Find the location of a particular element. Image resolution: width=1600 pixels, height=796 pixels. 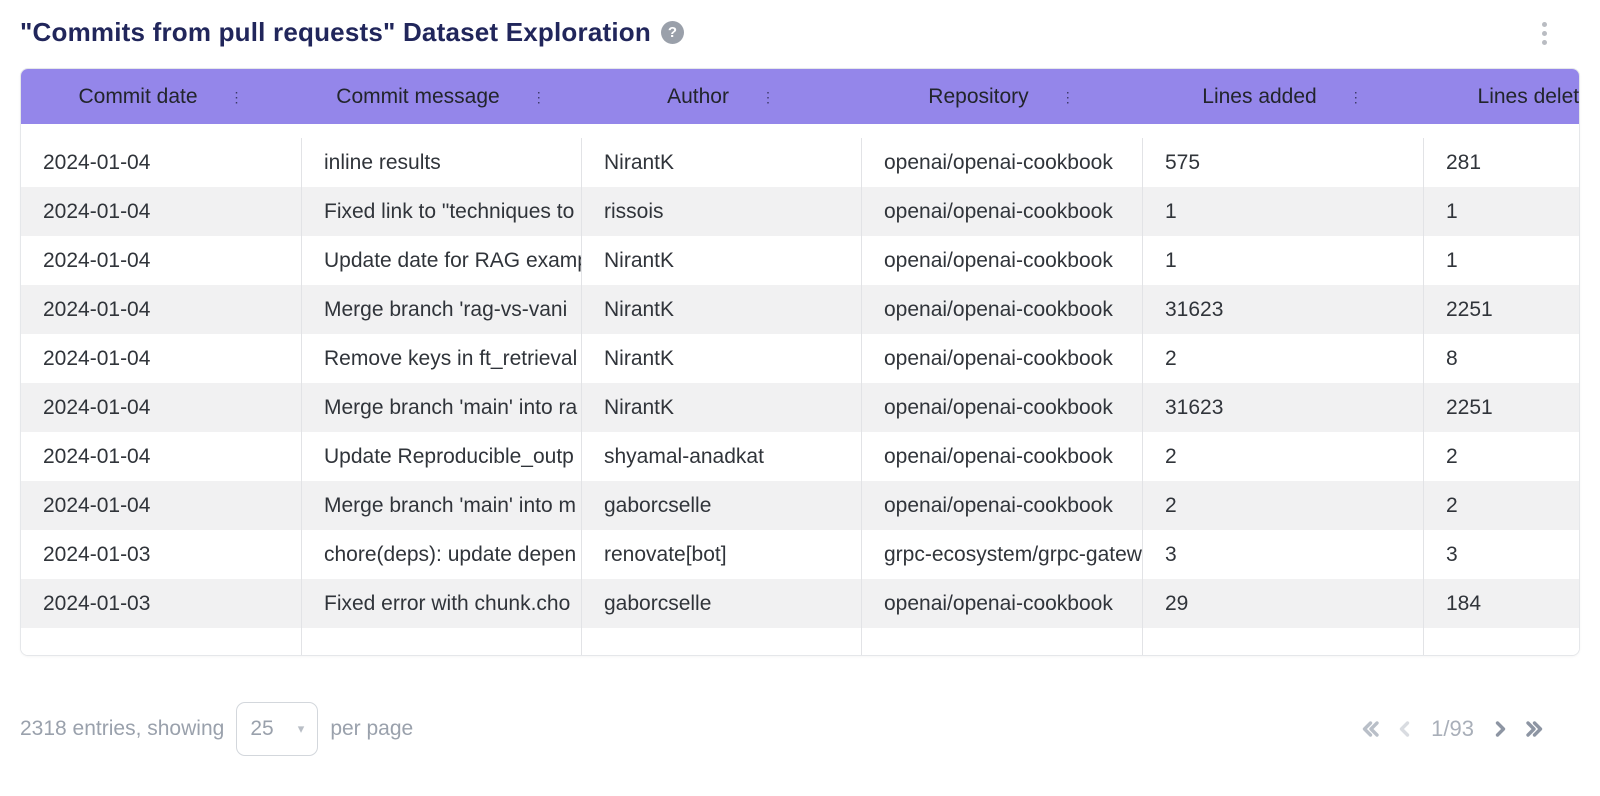

column-label: Repository is located at coordinates (978, 96).